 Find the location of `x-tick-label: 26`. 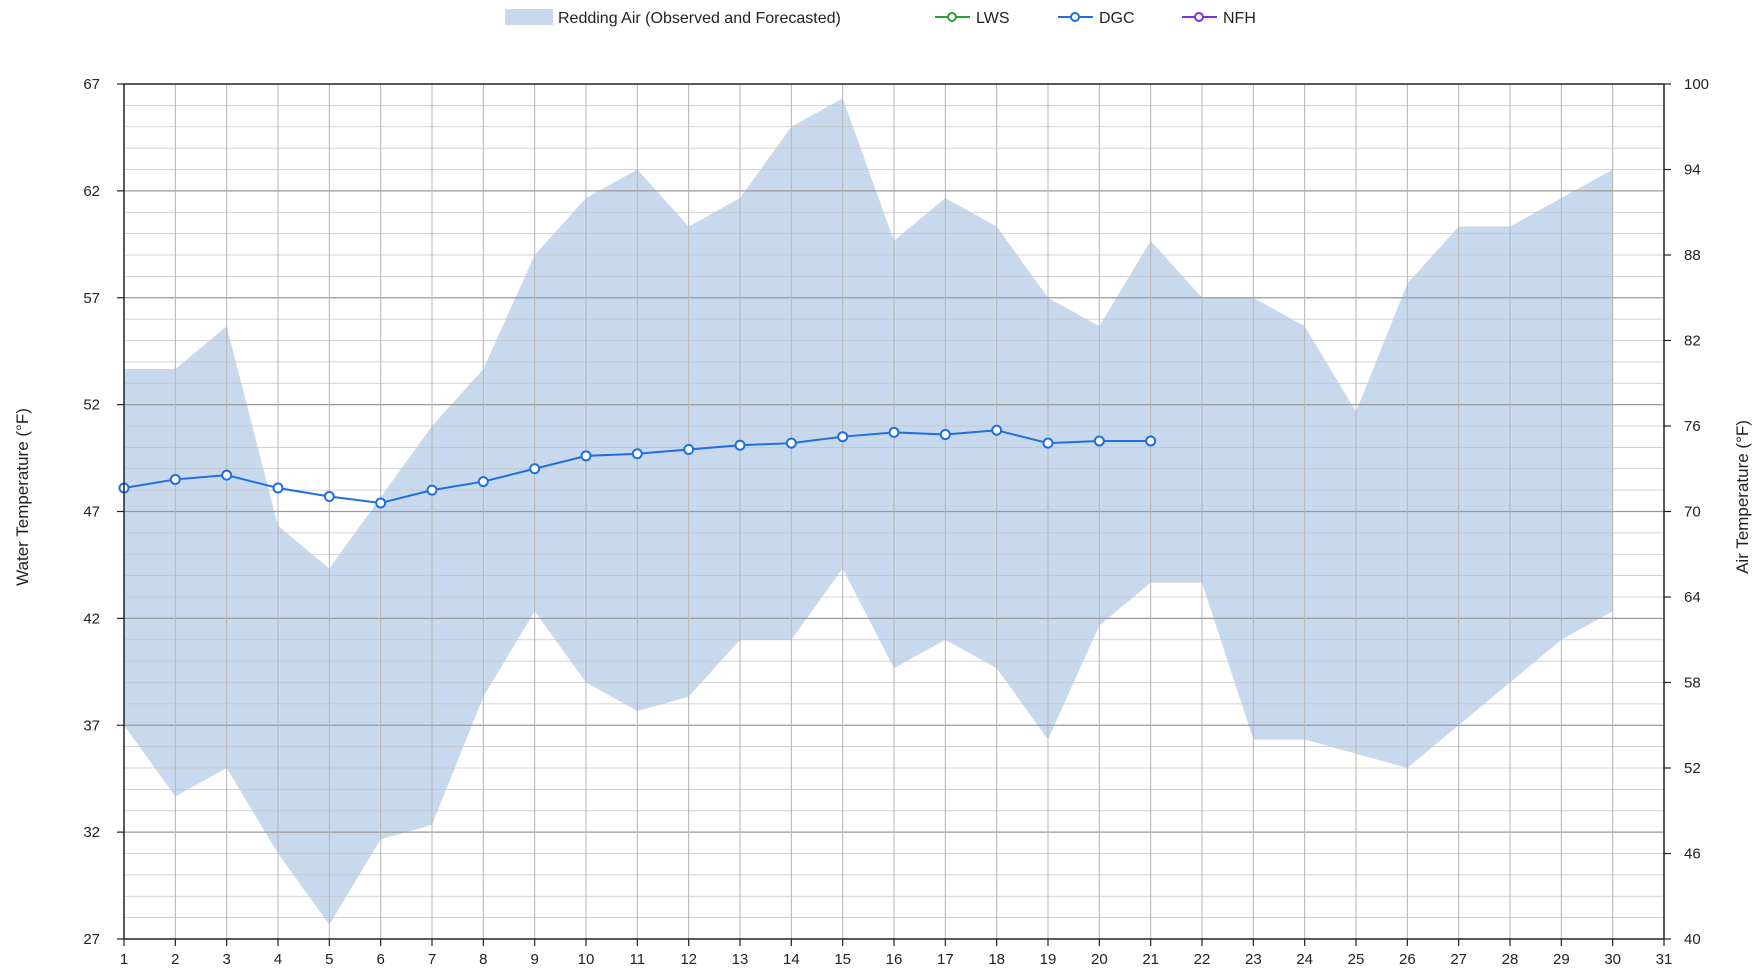

x-tick-label: 26 is located at coordinates (1407, 959).